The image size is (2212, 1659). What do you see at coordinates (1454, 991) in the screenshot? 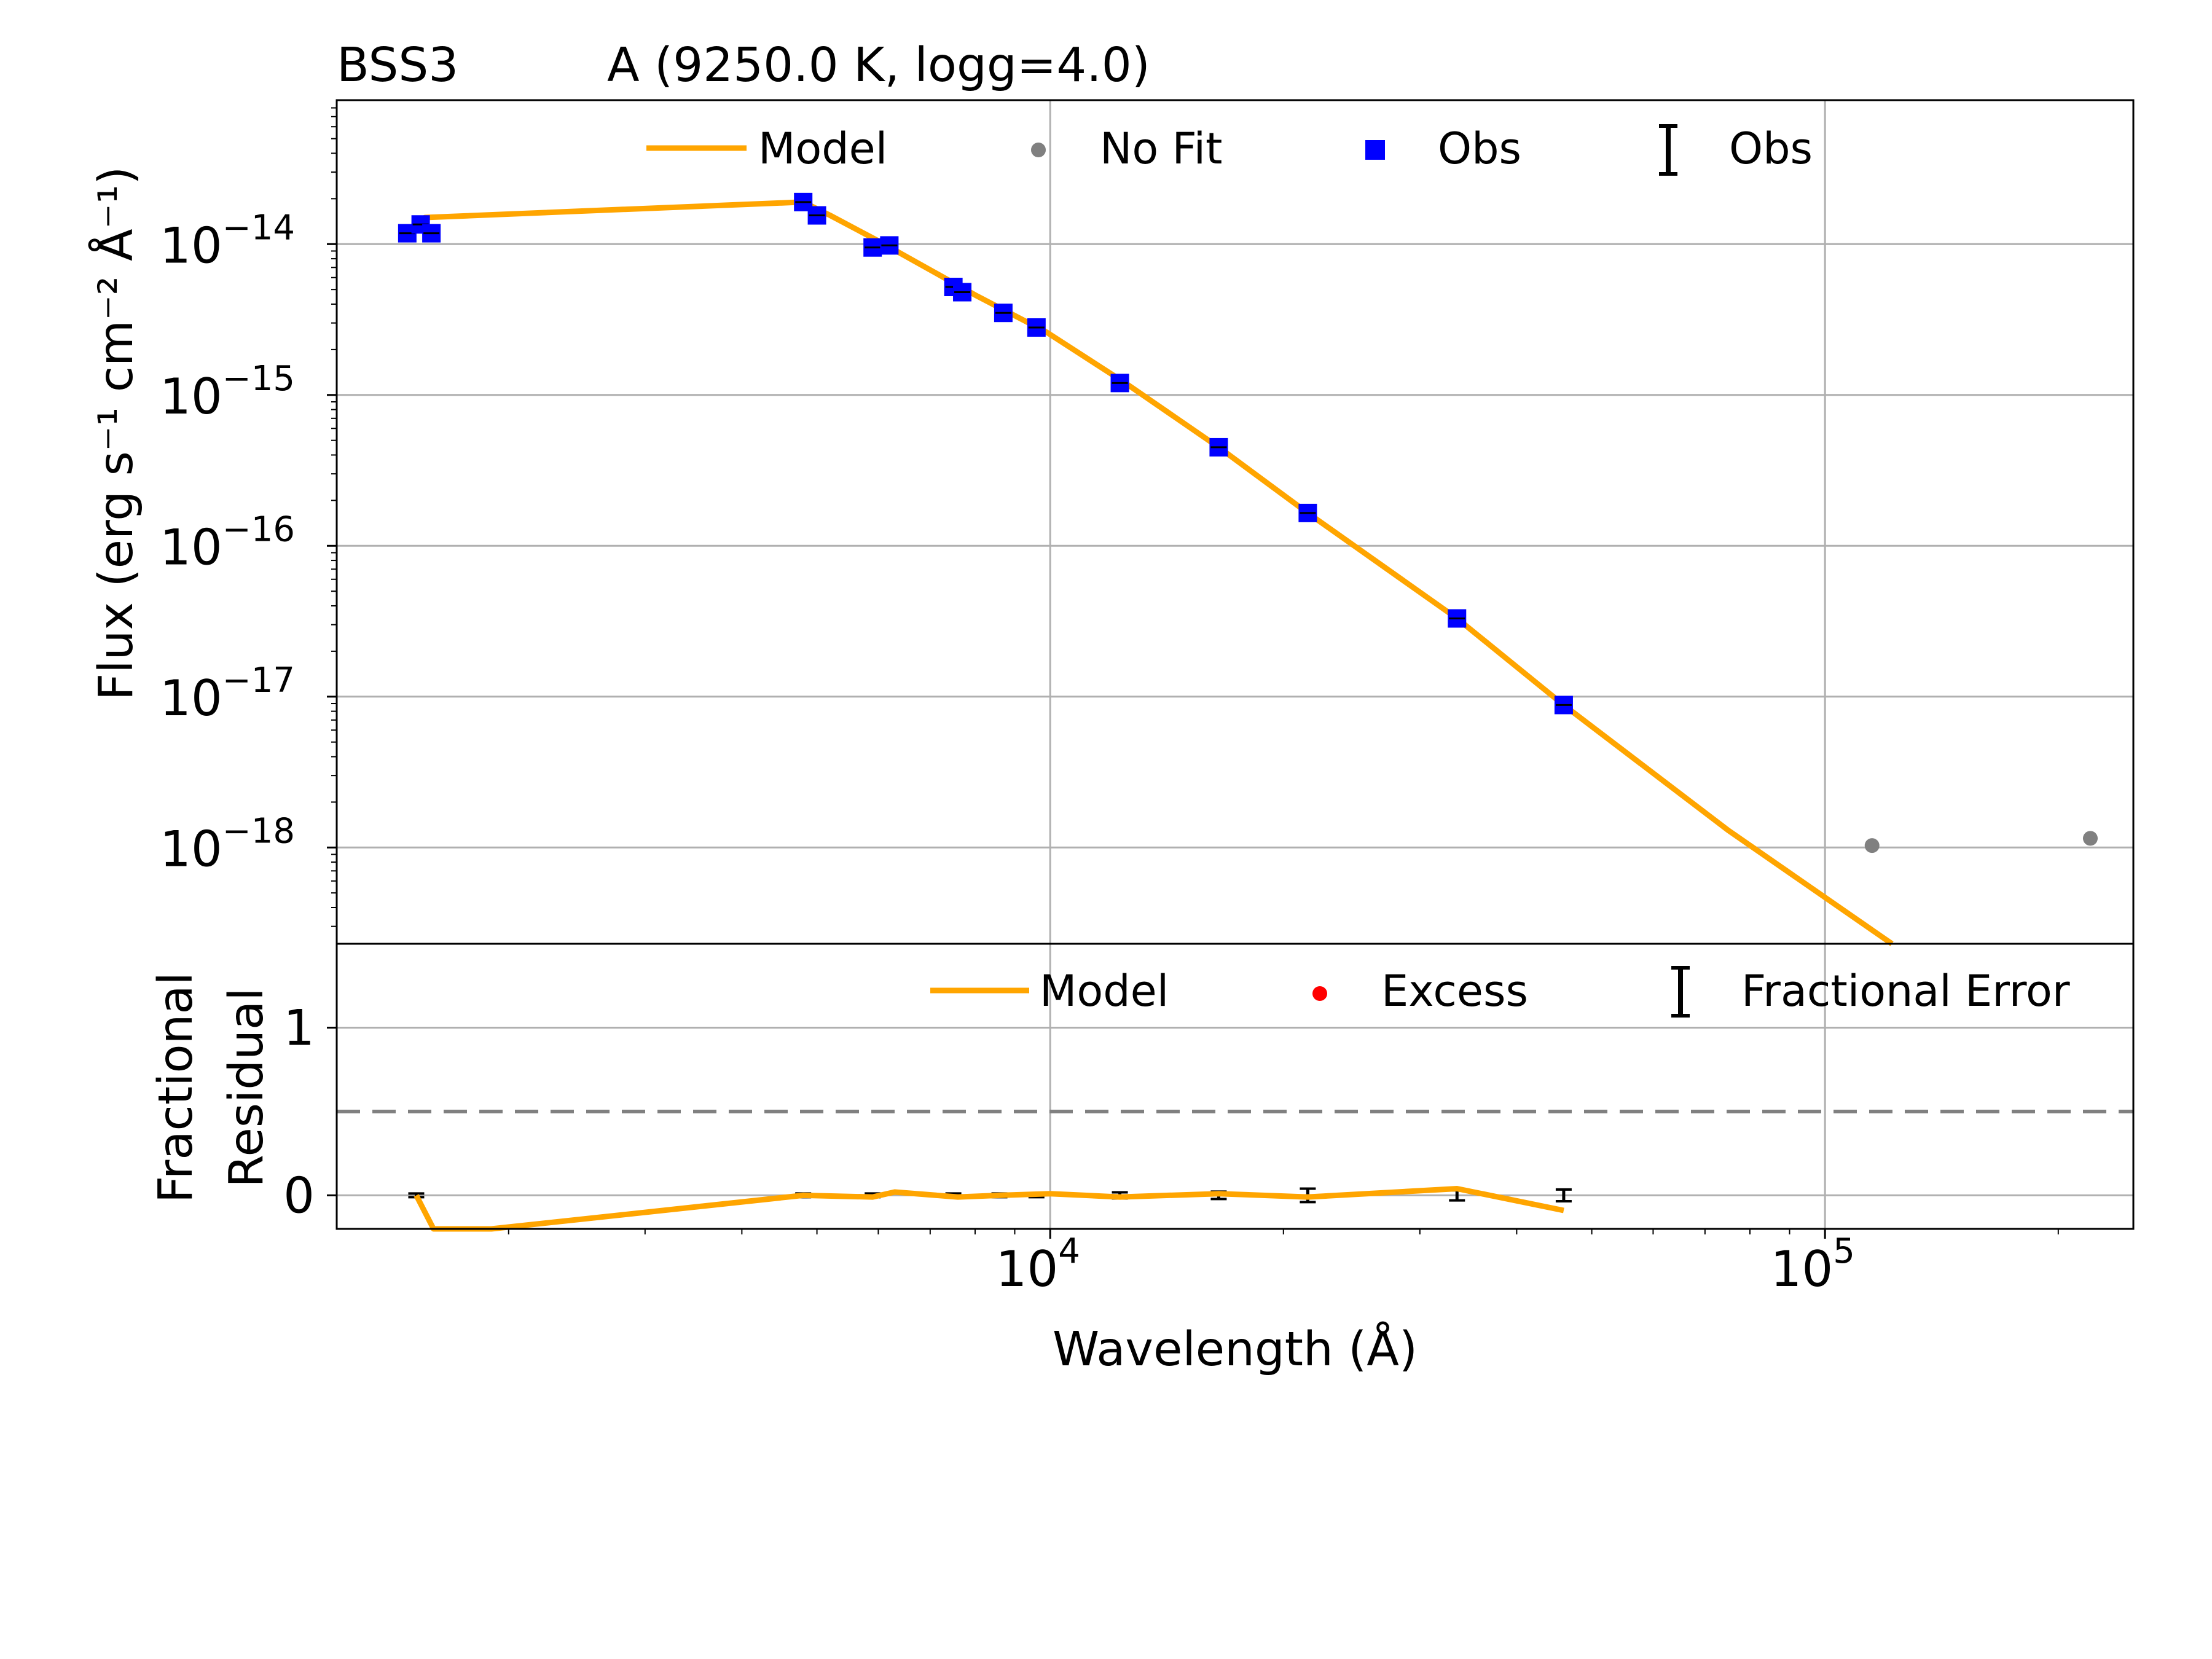
I see `legend-excess-label: Excess` at bounding box center [1454, 991].